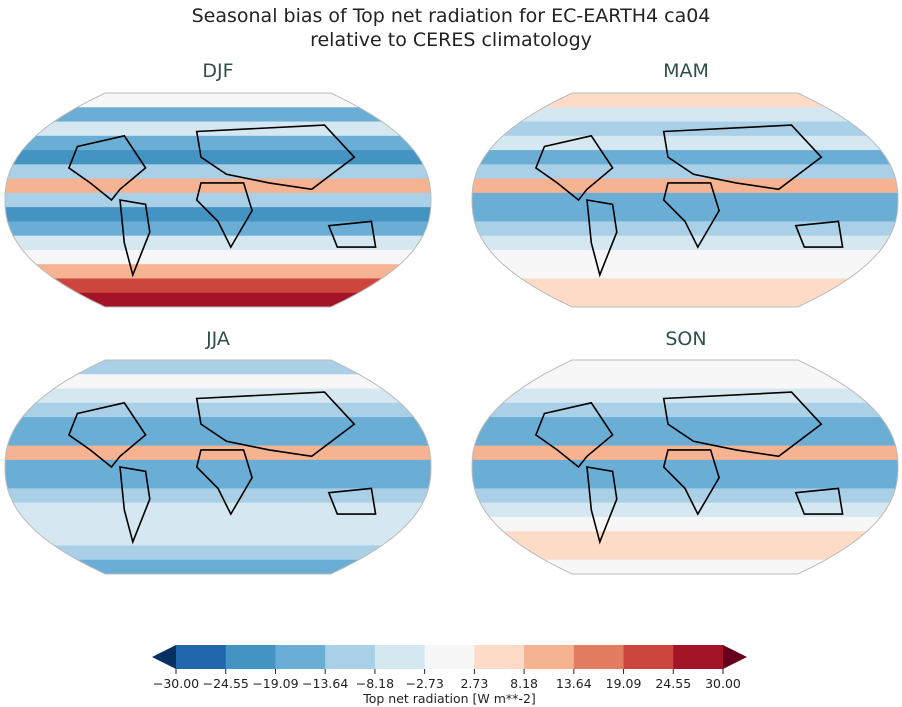  Describe the element at coordinates (218, 71) in the screenshot. I see `panel-title-djf: DJF` at that location.